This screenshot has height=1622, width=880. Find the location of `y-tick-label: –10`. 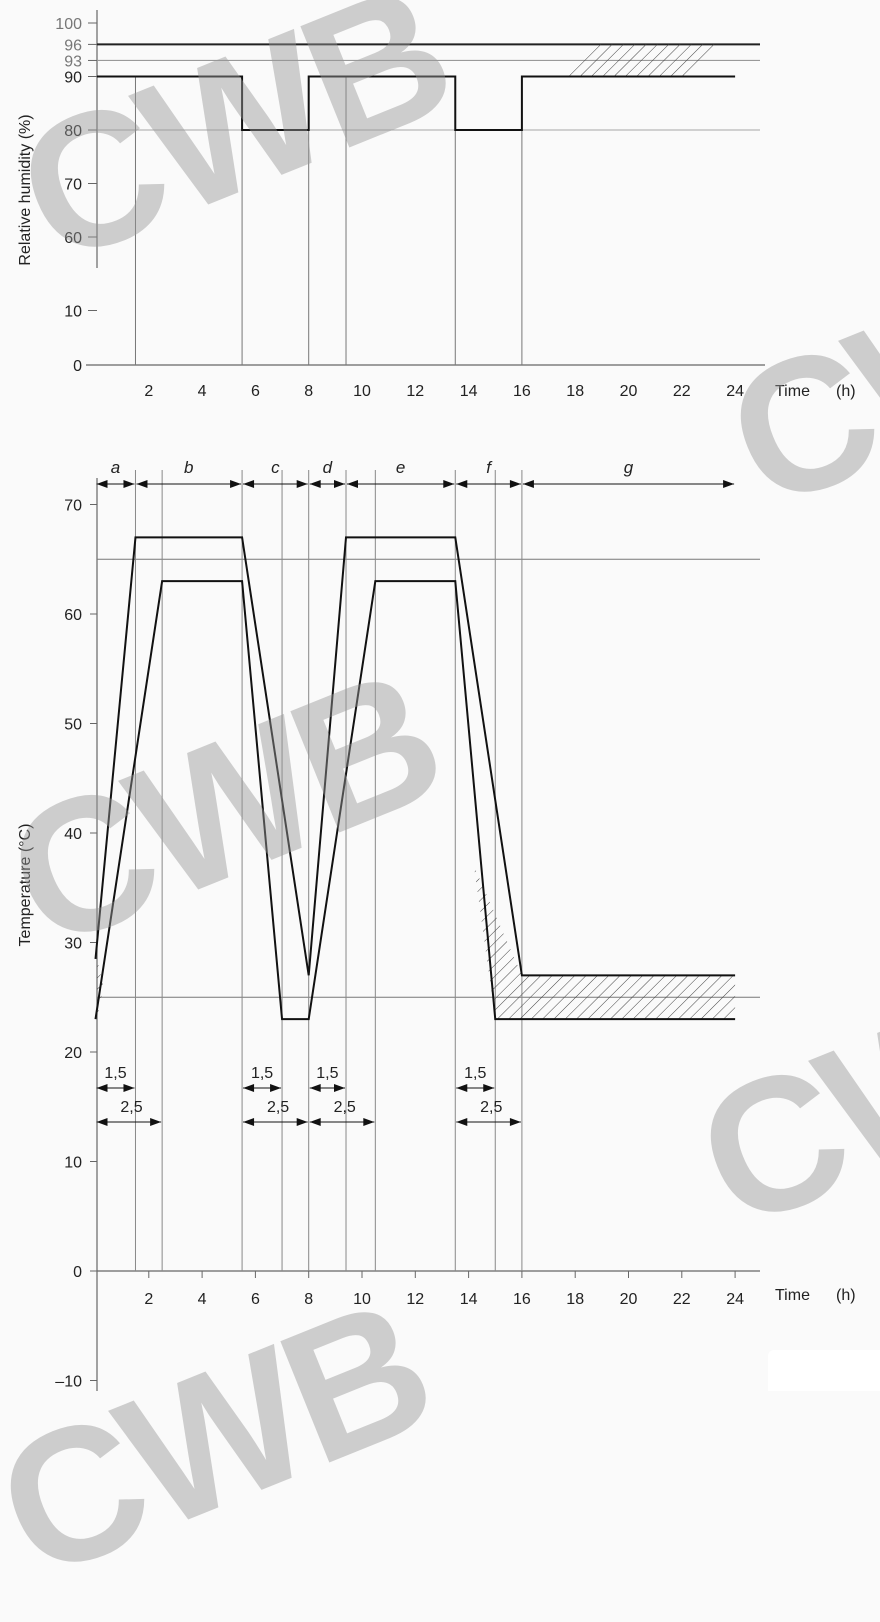

y-tick-label: –10 is located at coordinates (68, 1382).